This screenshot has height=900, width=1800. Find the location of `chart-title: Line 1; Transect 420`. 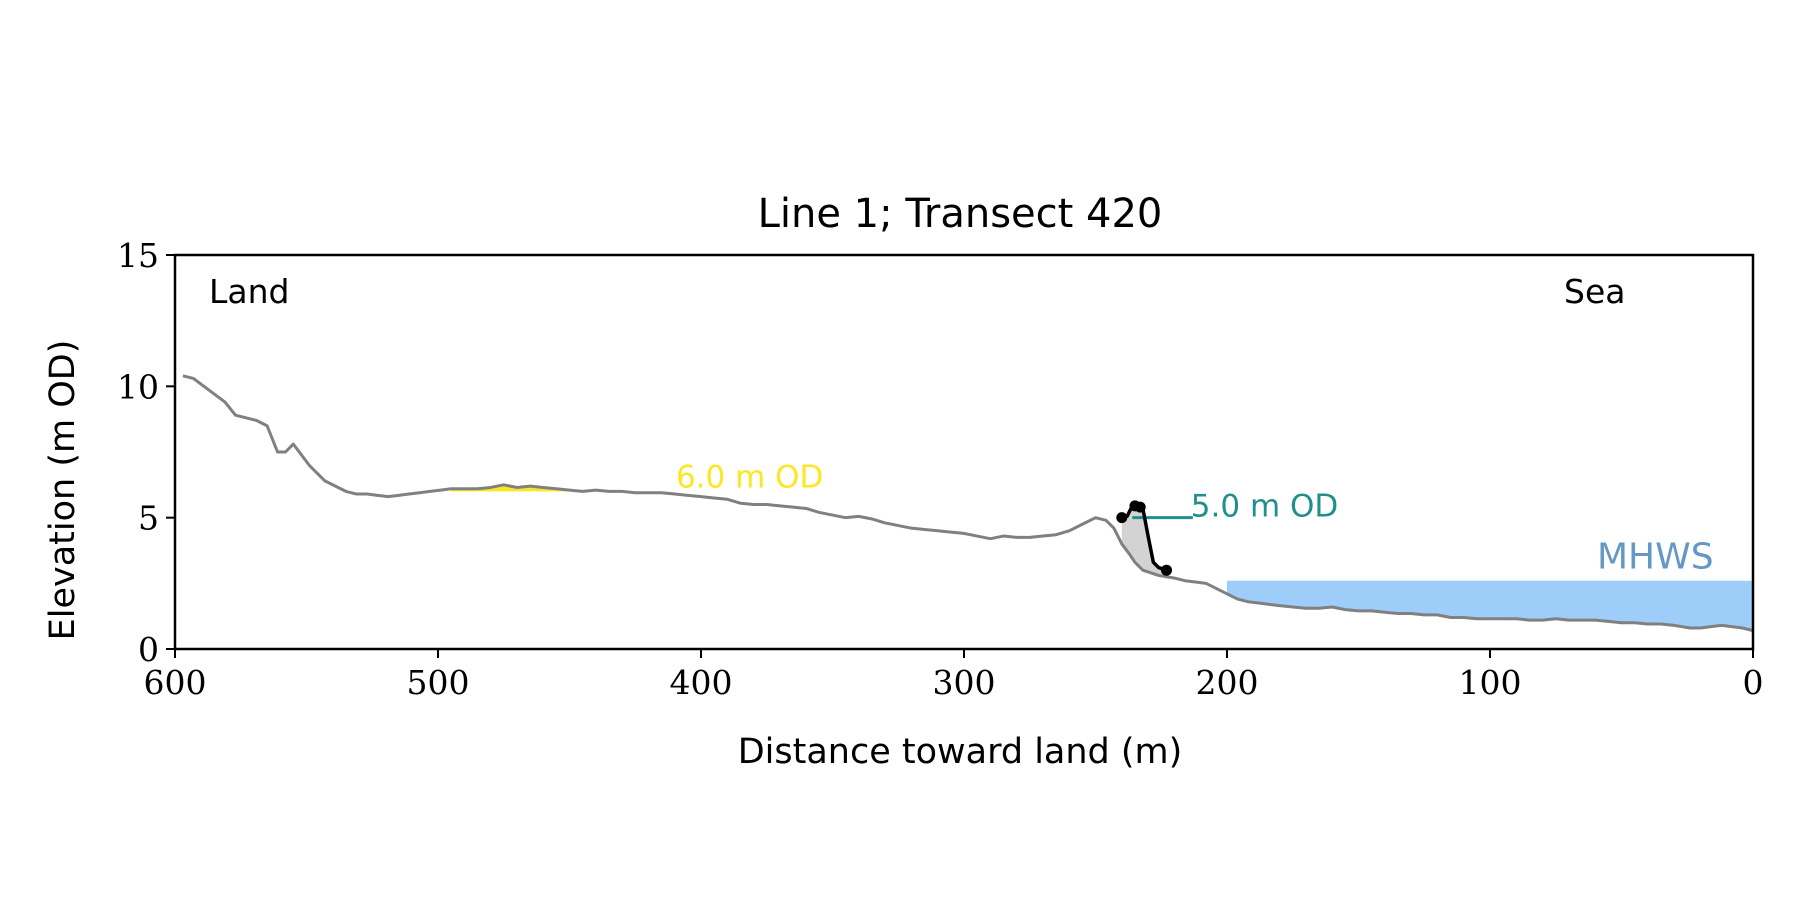

chart-title: Line 1; Transect 420 is located at coordinates (960, 214).